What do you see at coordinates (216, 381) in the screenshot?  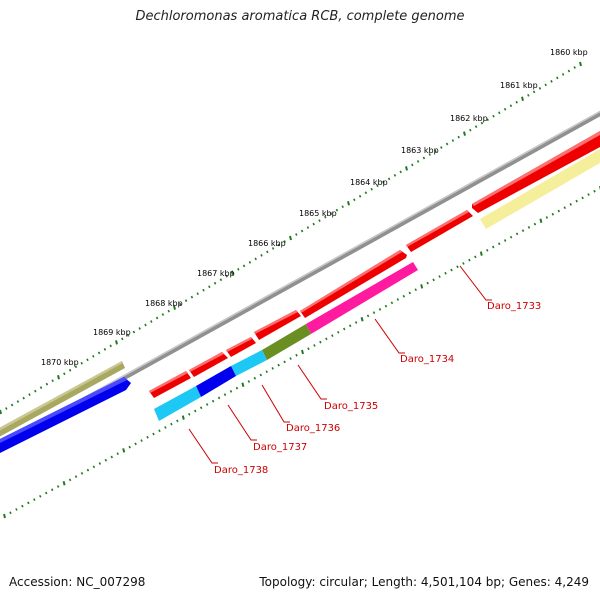 I see `gene-daro-1737-bar` at bounding box center [216, 381].